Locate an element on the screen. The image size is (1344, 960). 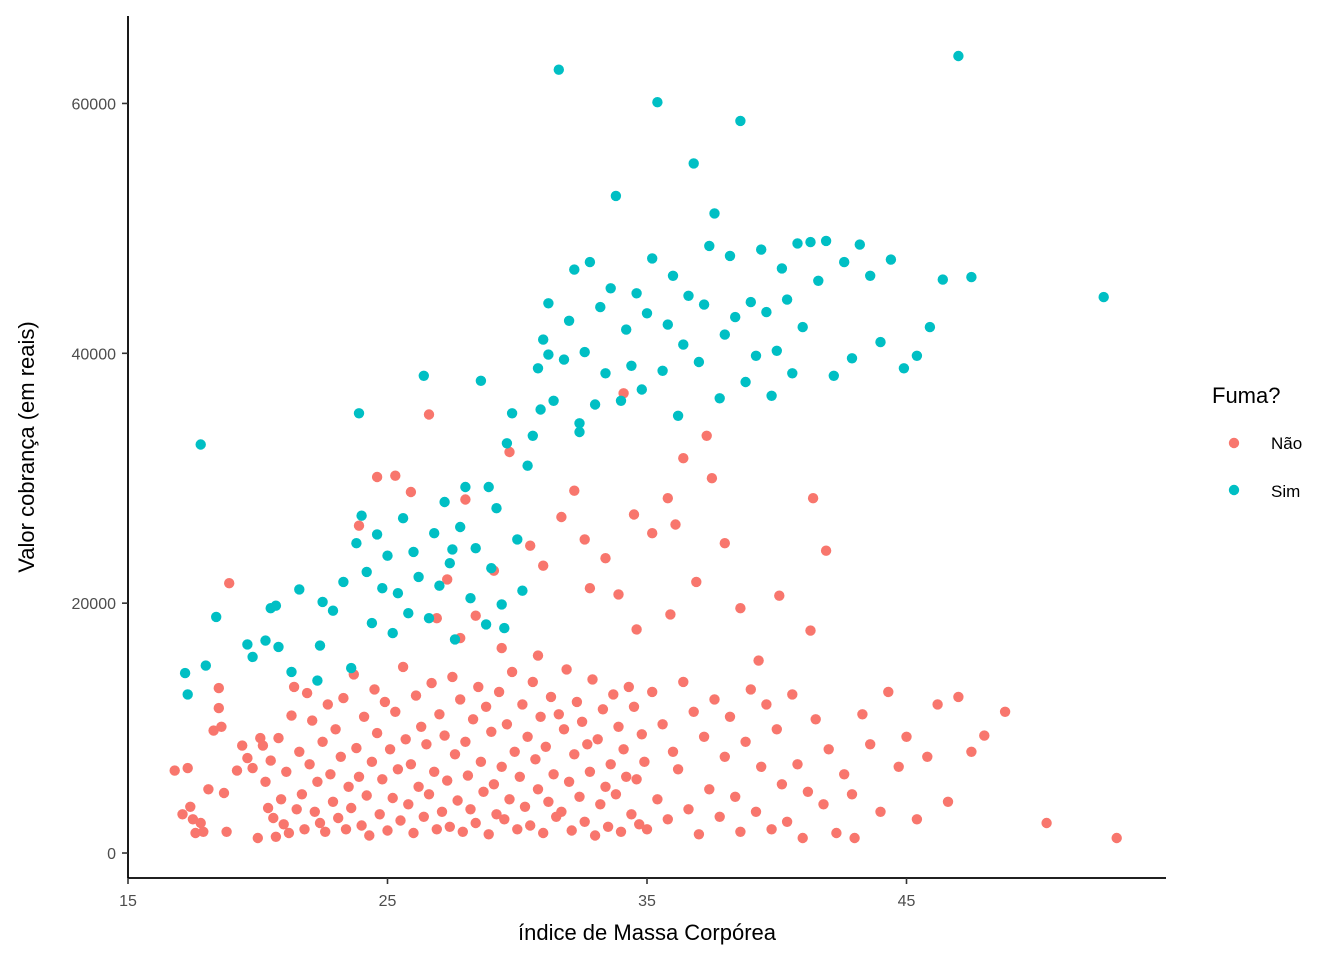
y-tick-label-2: 40000 is located at coordinates (94, 354).